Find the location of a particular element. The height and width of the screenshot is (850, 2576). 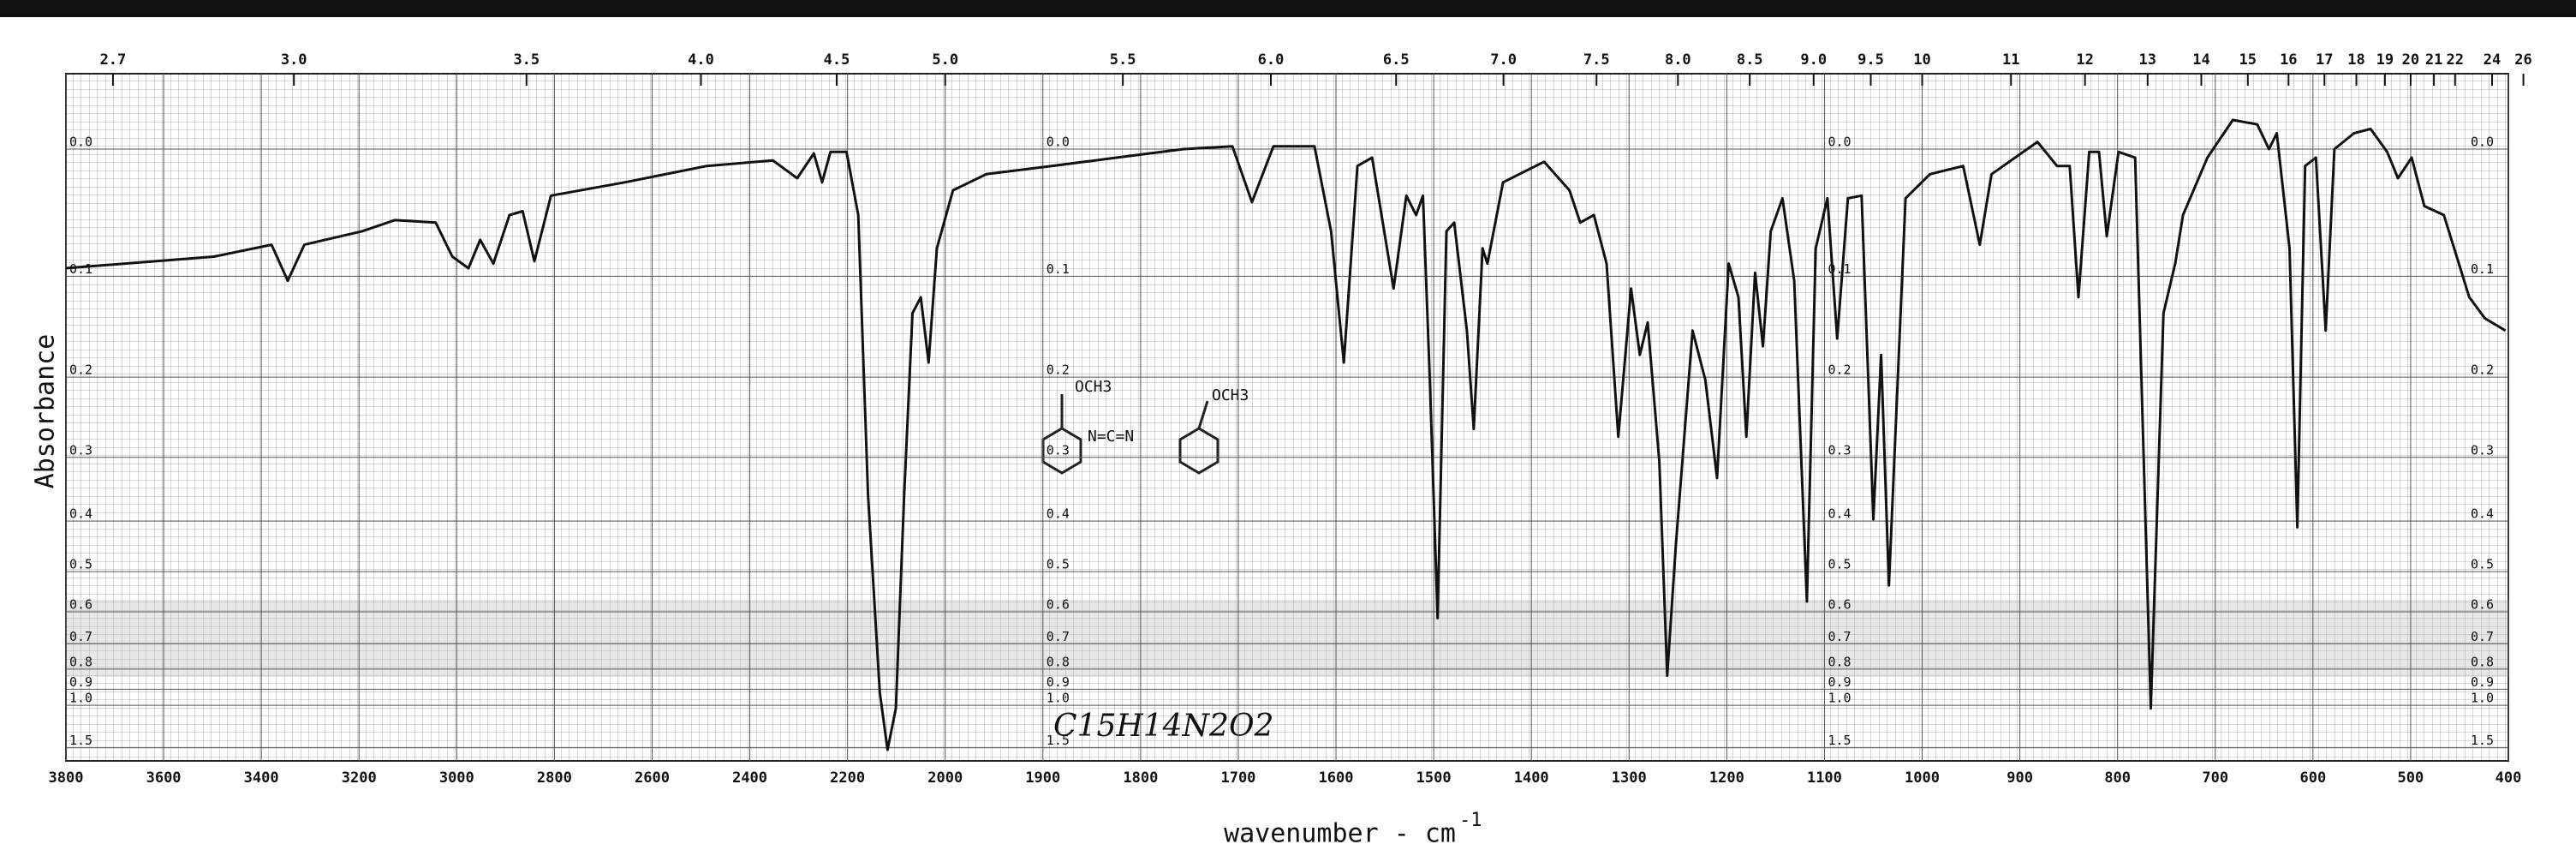

top-tick-label: 9.5 is located at coordinates (1871, 60).